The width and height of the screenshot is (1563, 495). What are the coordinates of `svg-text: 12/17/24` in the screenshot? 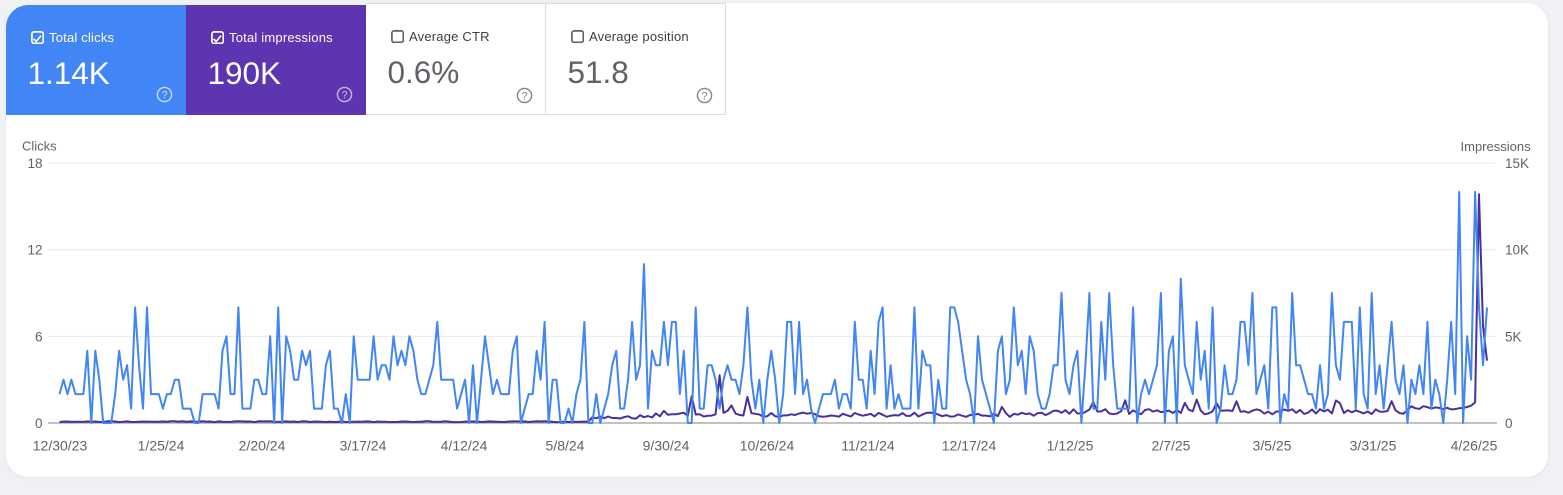 It's located at (969, 446).